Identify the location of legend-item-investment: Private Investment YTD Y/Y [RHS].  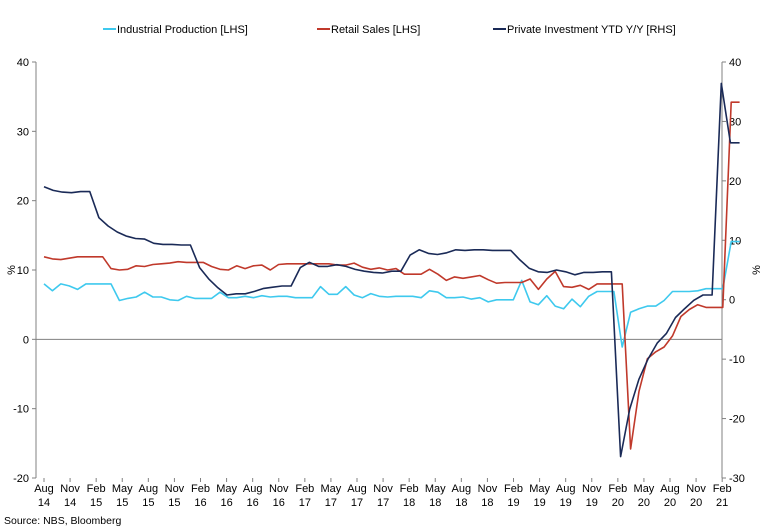
(584, 30).